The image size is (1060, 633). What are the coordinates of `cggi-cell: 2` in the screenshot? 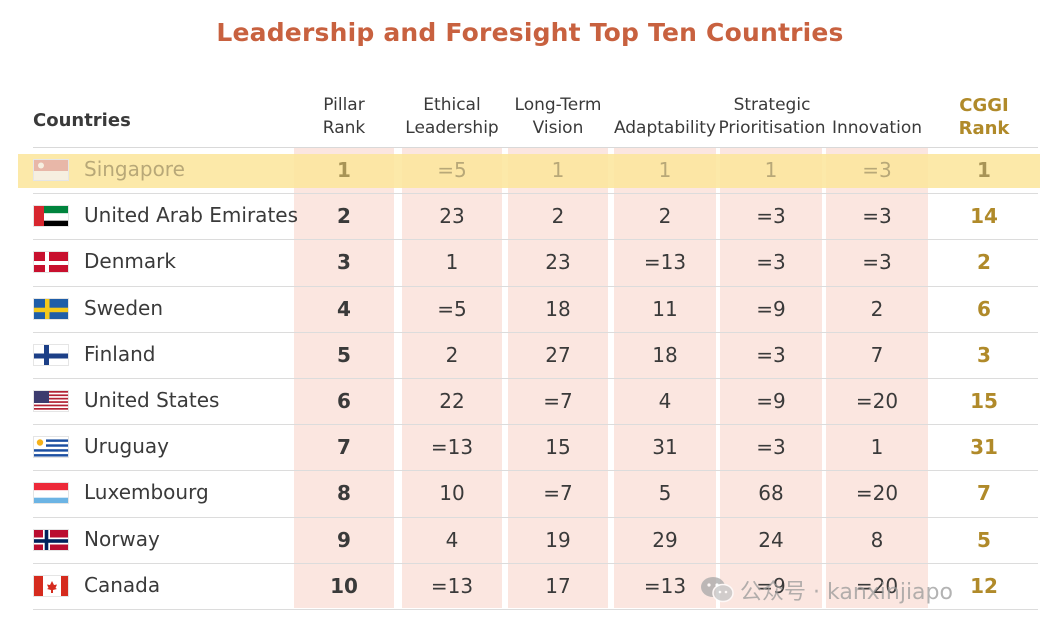 It's located at (984, 262).